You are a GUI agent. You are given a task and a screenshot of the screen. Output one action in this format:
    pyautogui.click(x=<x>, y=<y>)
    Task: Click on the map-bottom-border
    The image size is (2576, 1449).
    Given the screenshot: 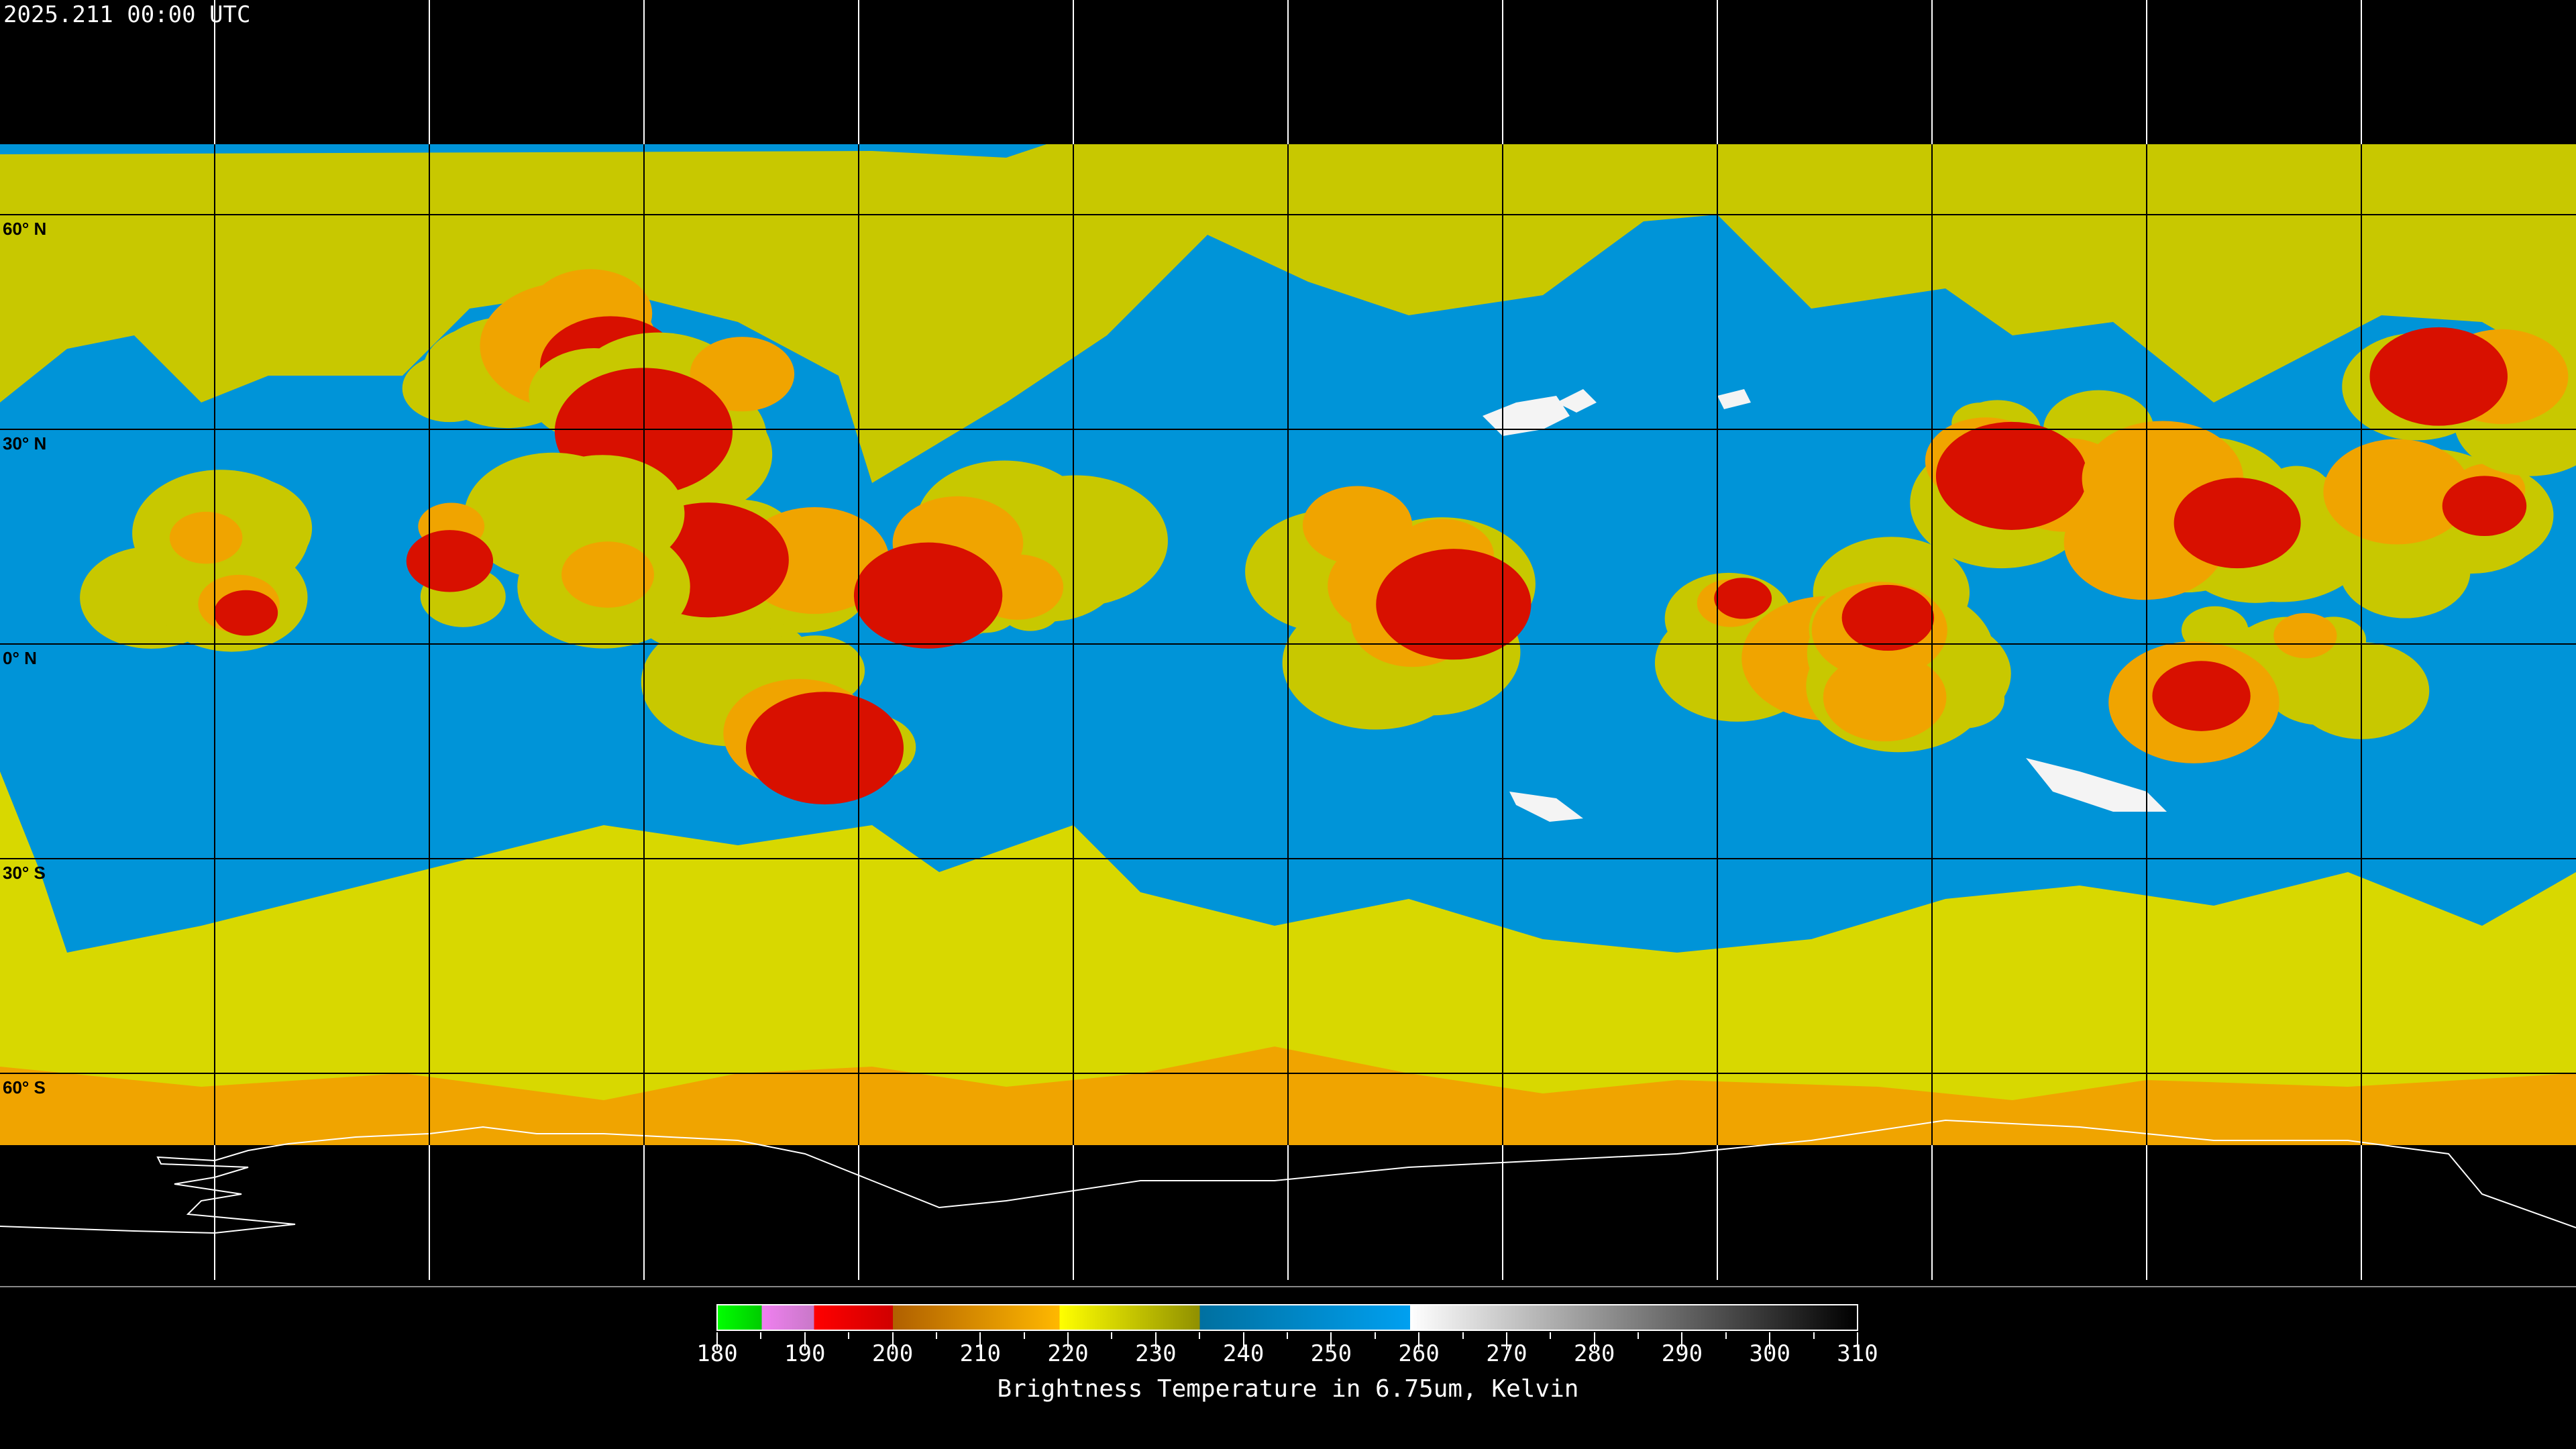 What is the action you would take?
    pyautogui.click(x=1288, y=1286)
    